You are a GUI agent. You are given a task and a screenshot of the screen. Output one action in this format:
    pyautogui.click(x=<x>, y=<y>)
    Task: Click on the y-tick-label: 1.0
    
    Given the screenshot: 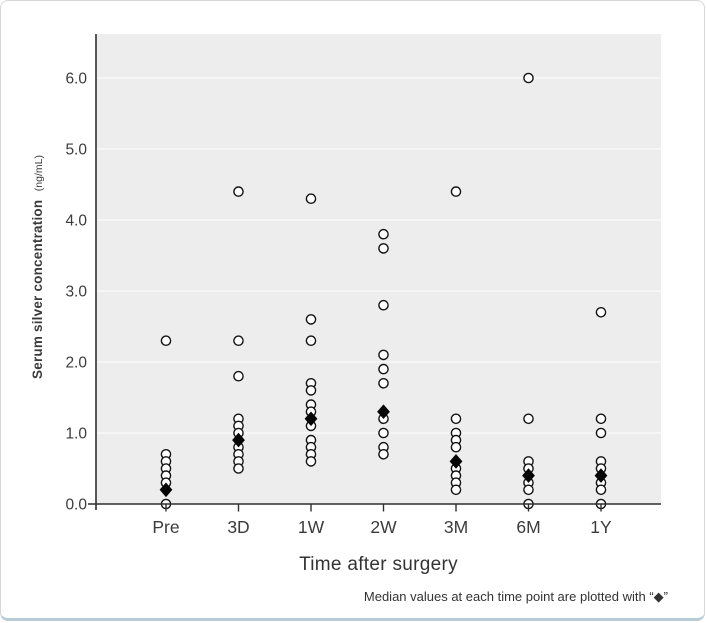 What is the action you would take?
    pyautogui.click(x=76, y=434)
    